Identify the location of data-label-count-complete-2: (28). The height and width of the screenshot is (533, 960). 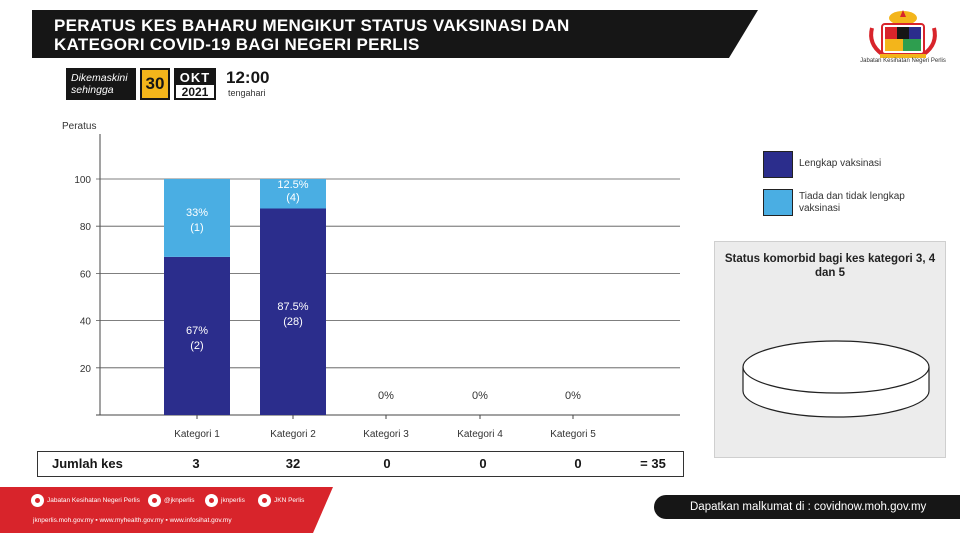
(293, 322).